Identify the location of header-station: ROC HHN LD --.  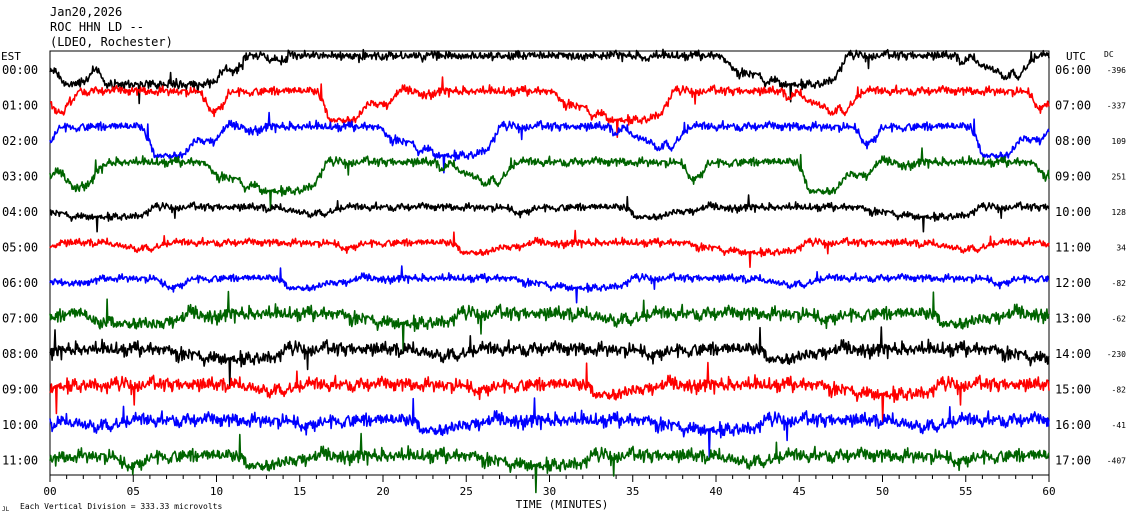
(97, 27).